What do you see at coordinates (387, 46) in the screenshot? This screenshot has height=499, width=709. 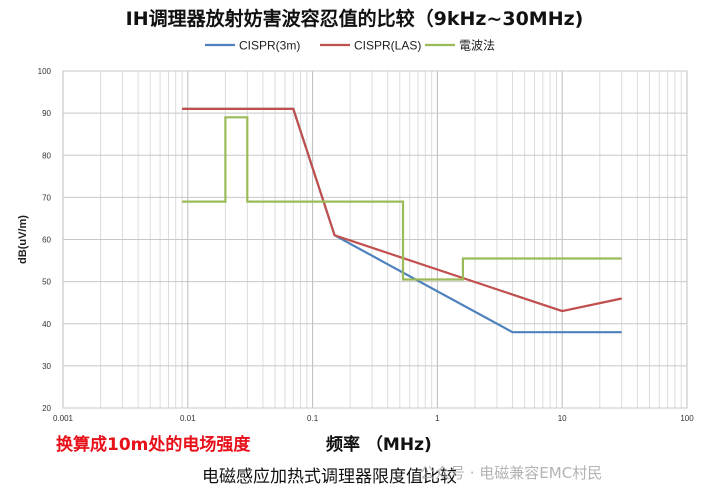 I see `legend-label-2: CISPR(LAS)` at bounding box center [387, 46].